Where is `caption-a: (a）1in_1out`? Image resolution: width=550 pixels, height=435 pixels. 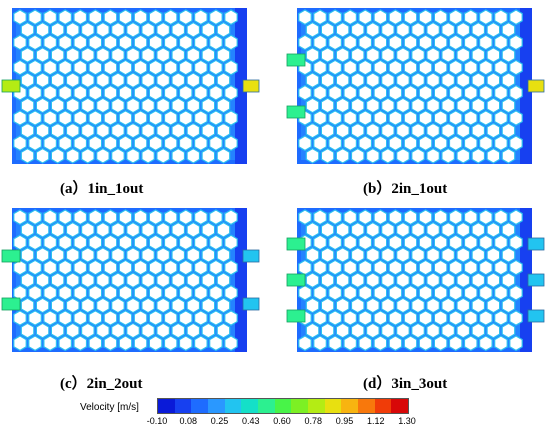 caption-a: (a）1in_1out is located at coordinates (102, 189).